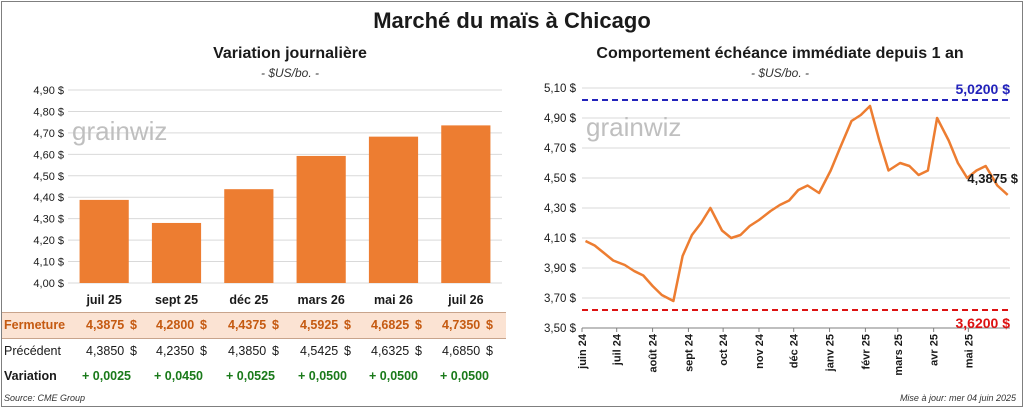 The image size is (1024, 408). What do you see at coordinates (179, 376) in the screenshot?
I see `variation-value: + 0,0450` at bounding box center [179, 376].